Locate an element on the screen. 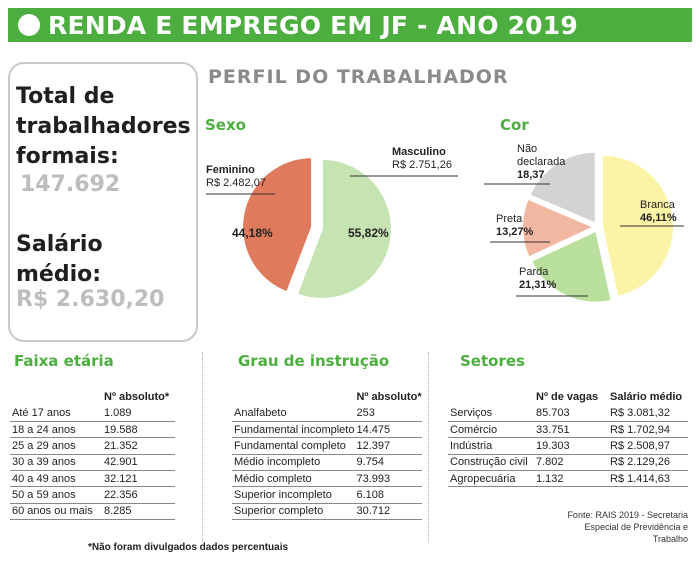  parda-label: Parda 21,31% is located at coordinates (538, 278).